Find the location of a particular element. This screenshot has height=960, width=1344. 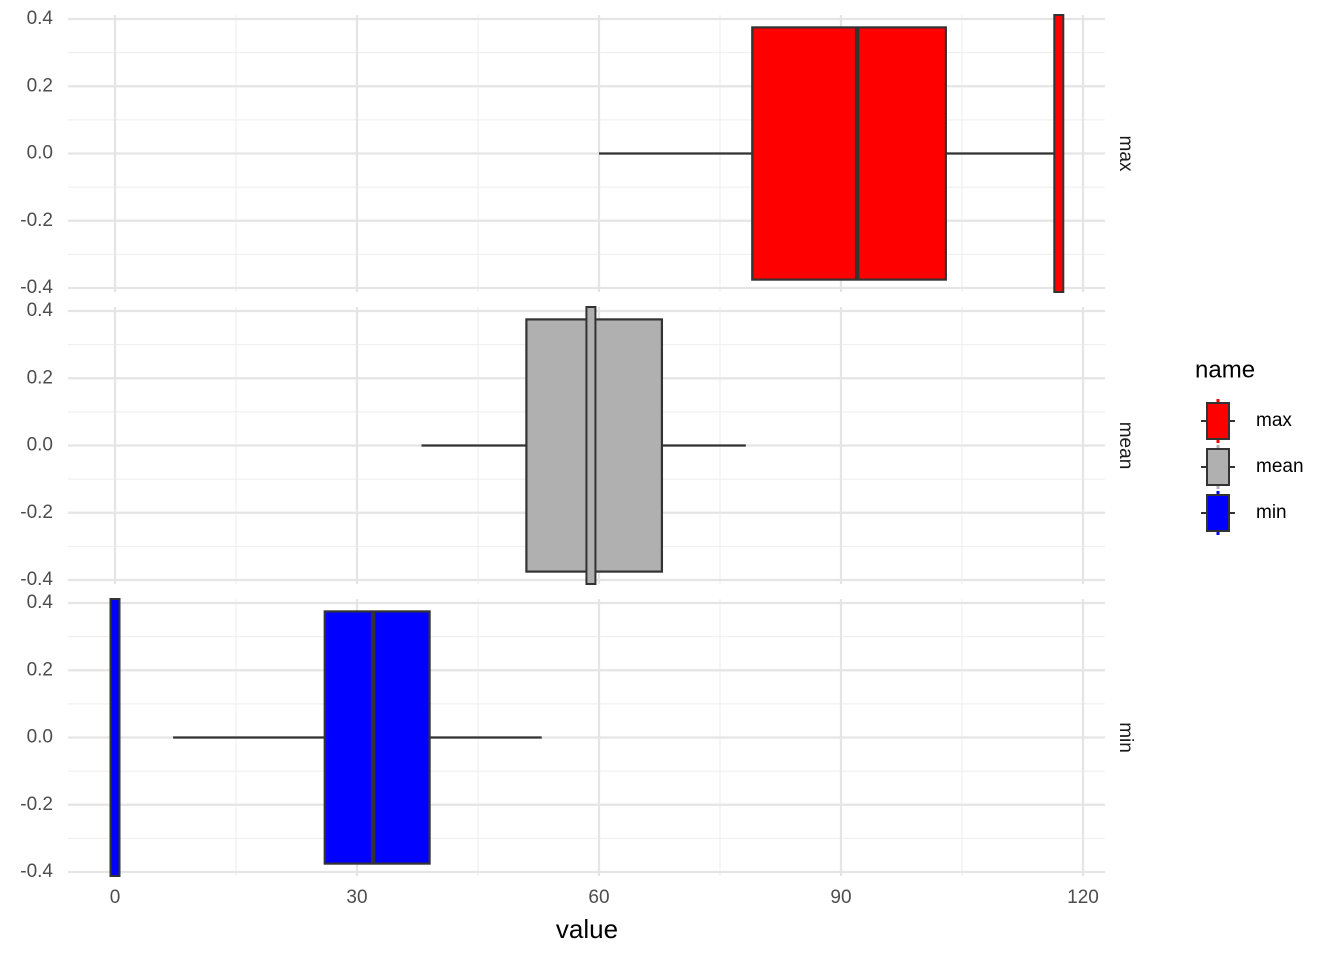

legend-label: mean is located at coordinates (1280, 466).